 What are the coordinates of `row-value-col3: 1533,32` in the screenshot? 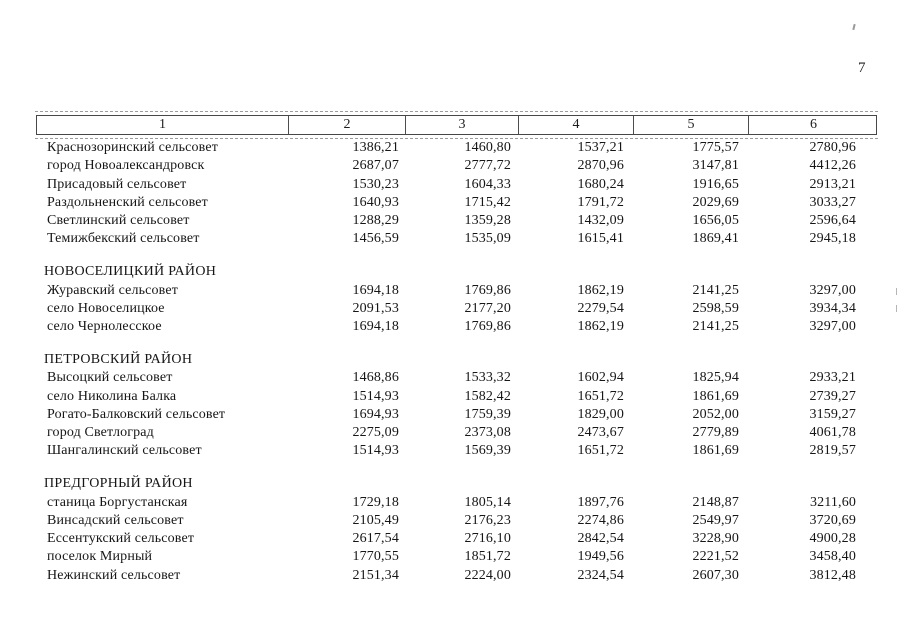 It's located at (487, 378).